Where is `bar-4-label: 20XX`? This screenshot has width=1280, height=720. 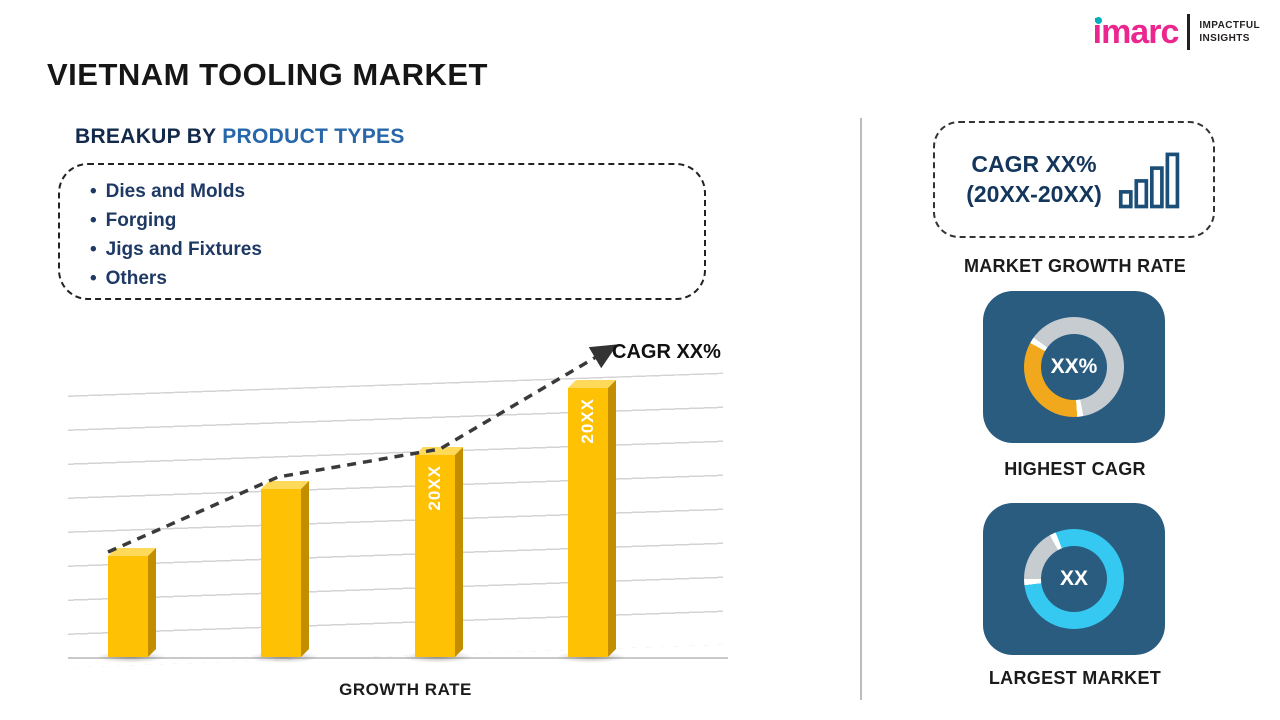
bar-4-label: 20XX is located at coordinates (587, 421).